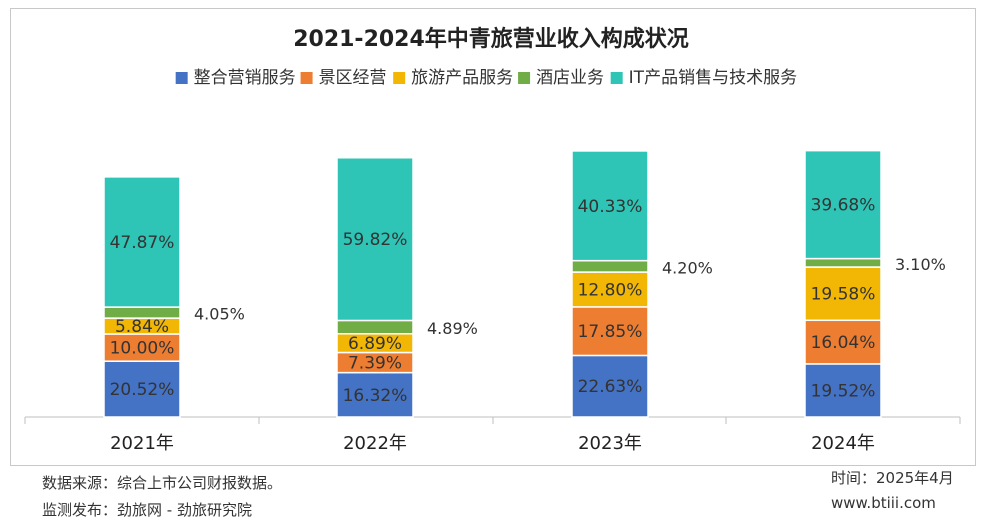 The width and height of the screenshot is (982, 528). What do you see at coordinates (883, 503) in the screenshot?
I see `website-link: www.btiii.com` at bounding box center [883, 503].